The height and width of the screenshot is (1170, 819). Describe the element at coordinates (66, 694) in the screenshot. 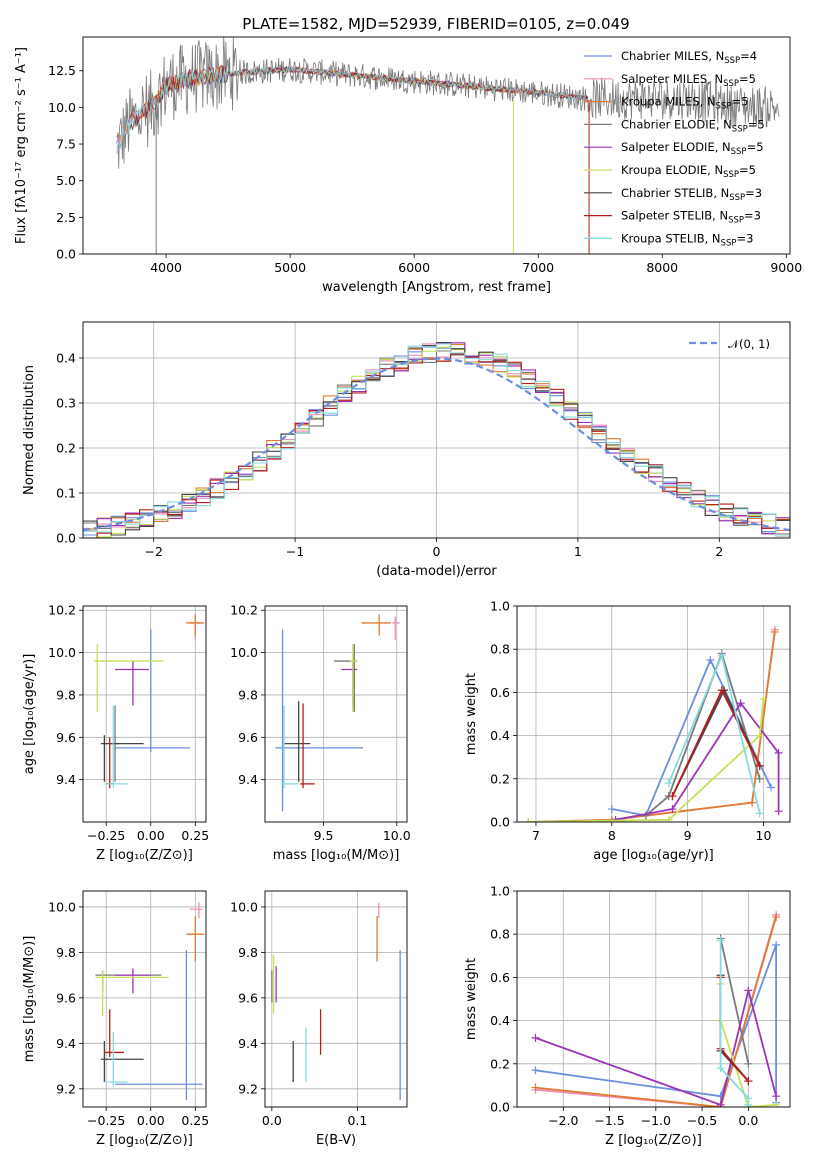

I see `age-vs-Z-ytick-label: 9.8` at that location.